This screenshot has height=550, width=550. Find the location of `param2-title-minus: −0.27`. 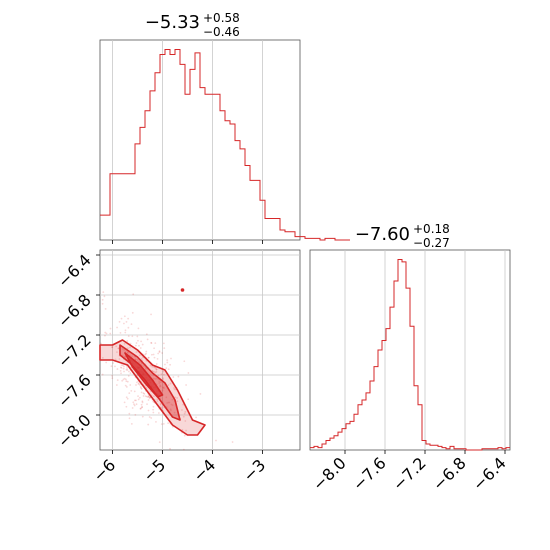

param2-title-minus: −0.27 is located at coordinates (431, 243).